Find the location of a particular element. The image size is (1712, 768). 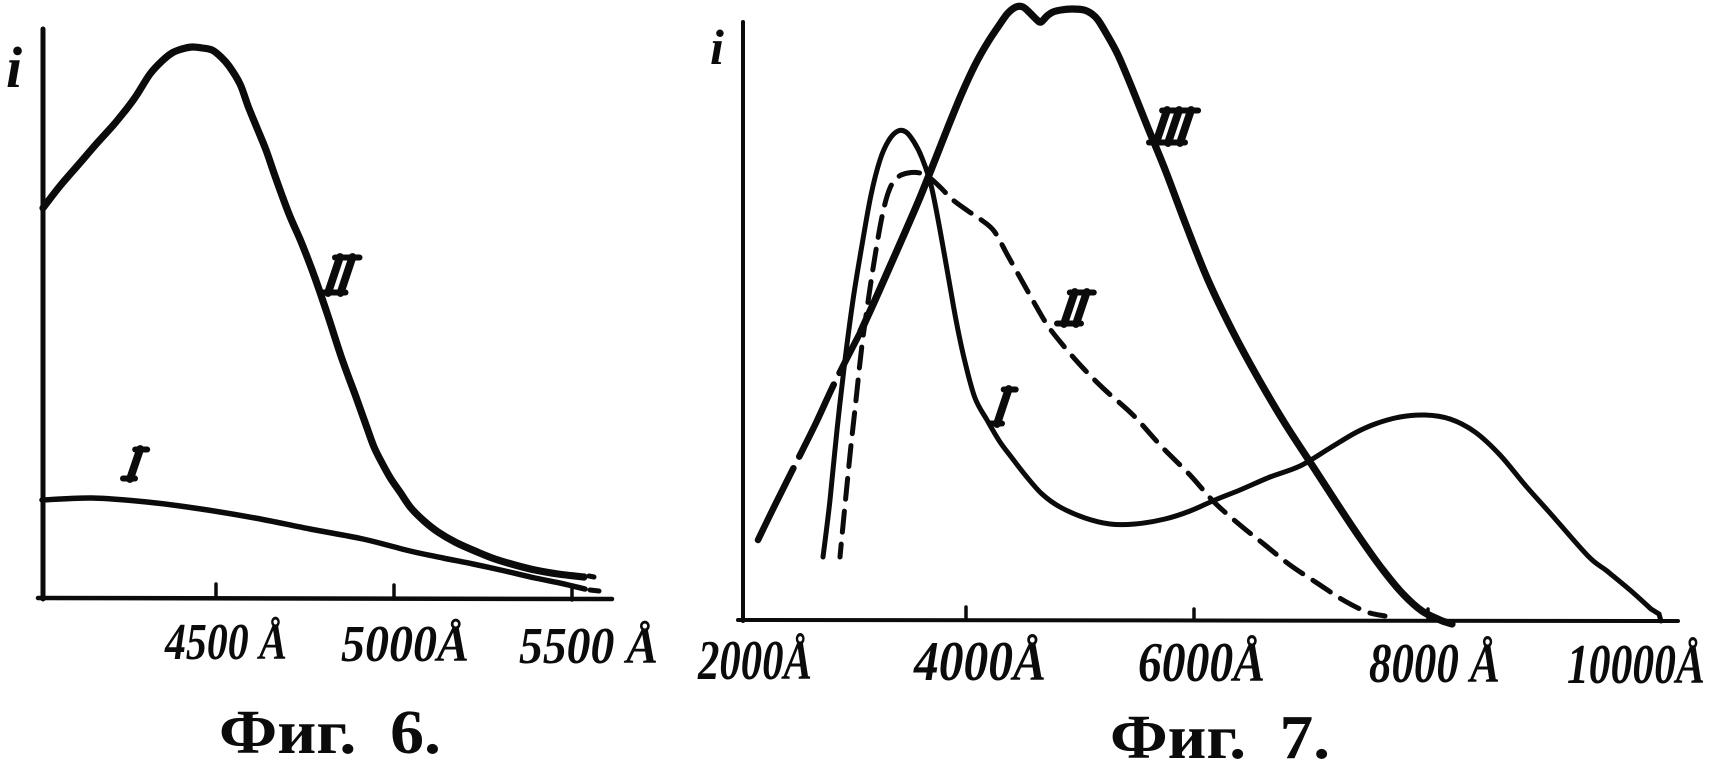

svg-text: 4500 Å is located at coordinates (225, 642).